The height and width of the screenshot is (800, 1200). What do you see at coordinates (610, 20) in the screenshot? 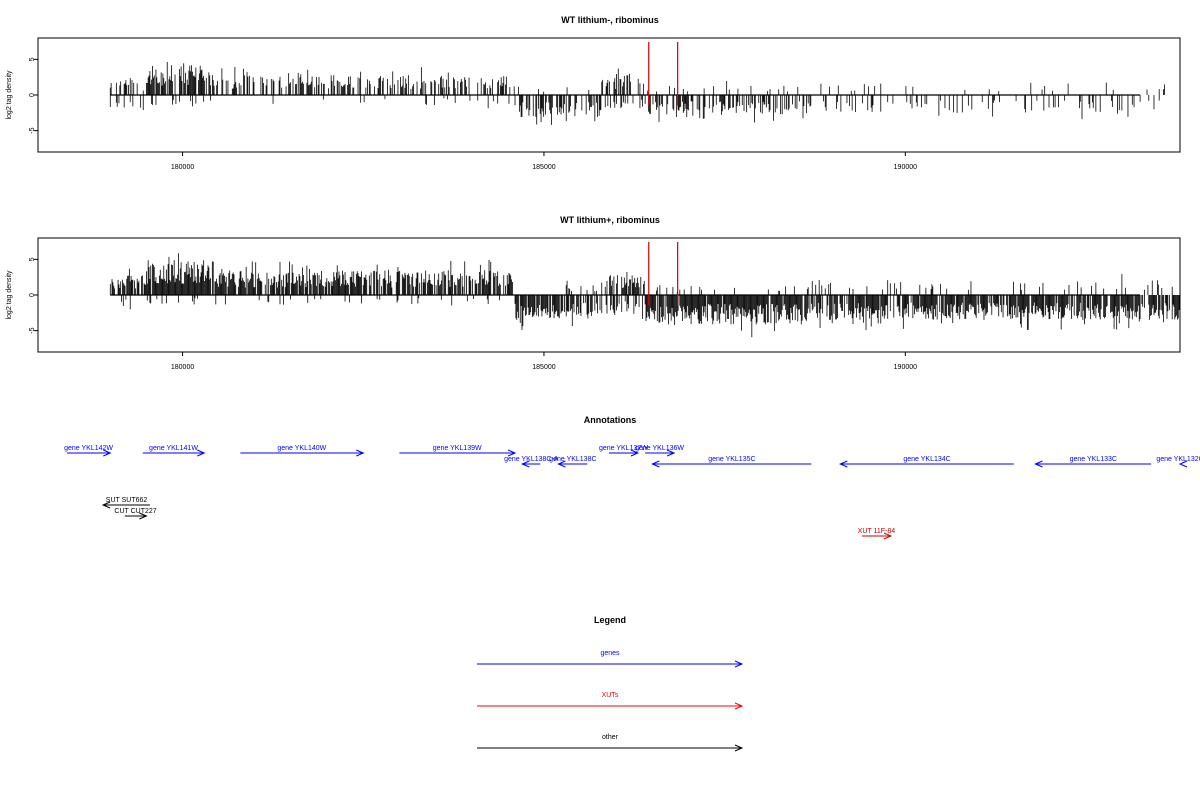
I see `panel-title: WT lithium-, ribominus` at bounding box center [610, 20].